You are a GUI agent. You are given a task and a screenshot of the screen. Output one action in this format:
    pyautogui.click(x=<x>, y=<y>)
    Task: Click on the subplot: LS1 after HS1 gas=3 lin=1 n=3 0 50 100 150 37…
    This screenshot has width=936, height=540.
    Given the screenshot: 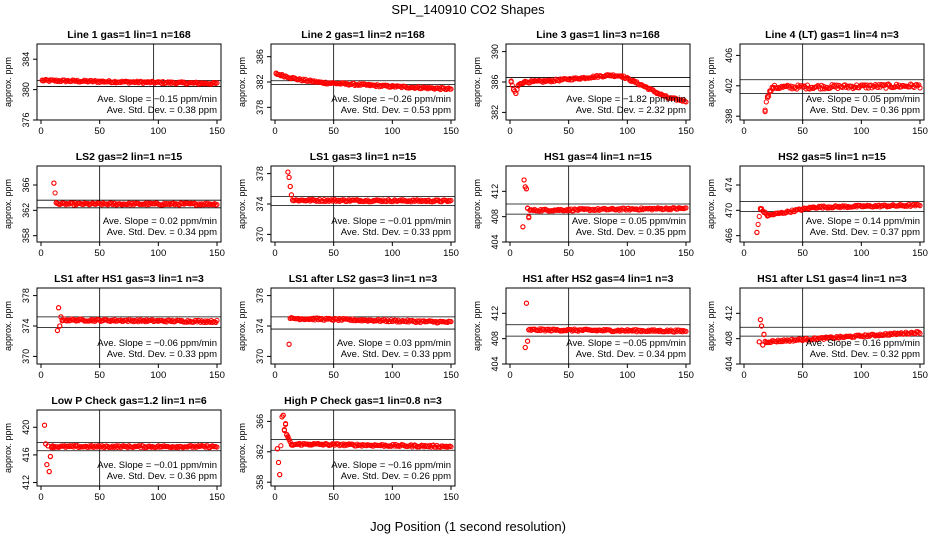 What is the action you would take?
    pyautogui.click(x=114, y=327)
    